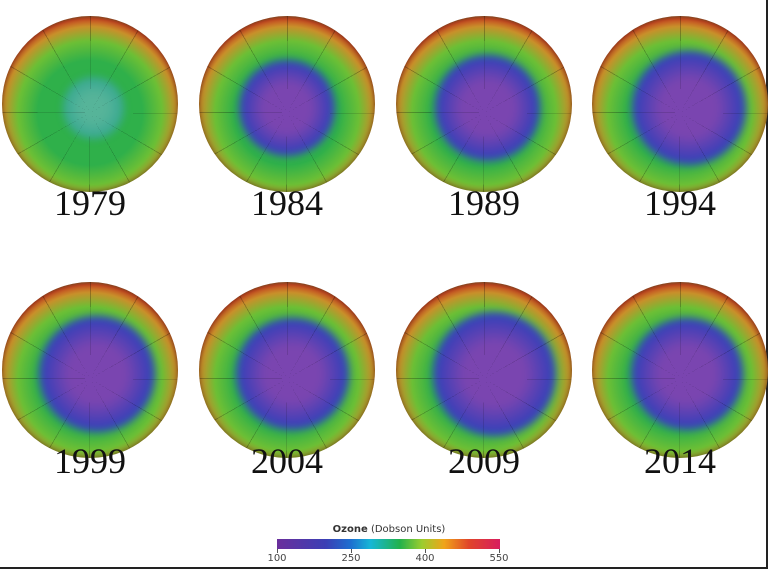  I want to click on year-label: 1989, so click(484, 203).